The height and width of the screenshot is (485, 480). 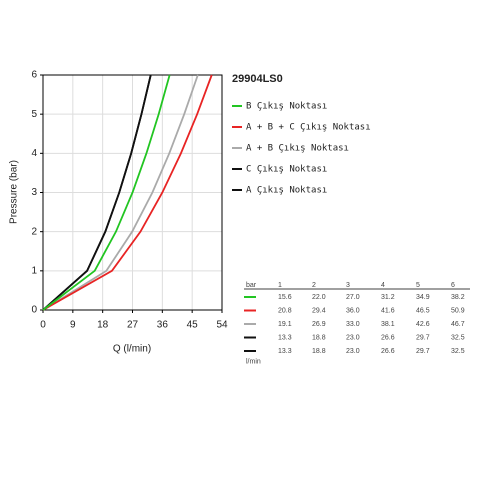 What do you see at coordinates (133, 325) in the screenshot?
I see `x-tick-label: 27` at bounding box center [133, 325].